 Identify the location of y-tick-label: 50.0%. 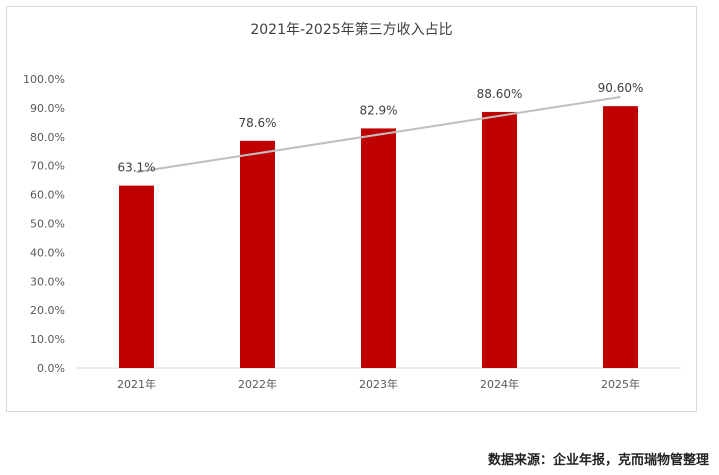
(47, 224).